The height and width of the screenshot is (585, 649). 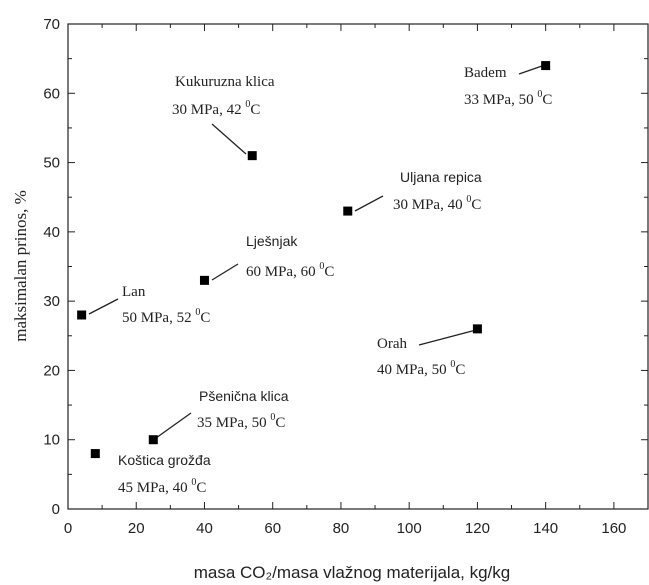 What do you see at coordinates (392, 344) in the screenshot?
I see `point-label: Orah` at bounding box center [392, 344].